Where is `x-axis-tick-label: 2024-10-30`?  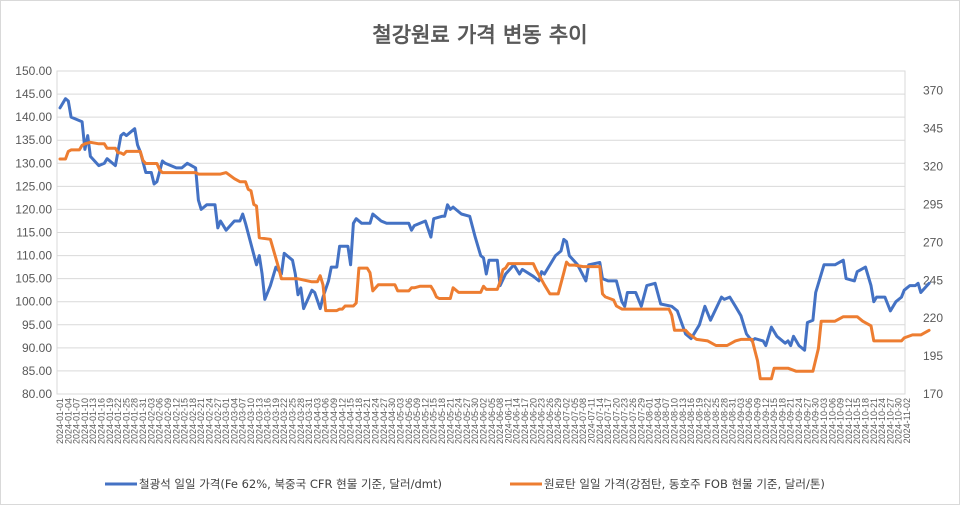
x-axis-tick-label: 2024-10-30 is located at coordinates (899, 421).